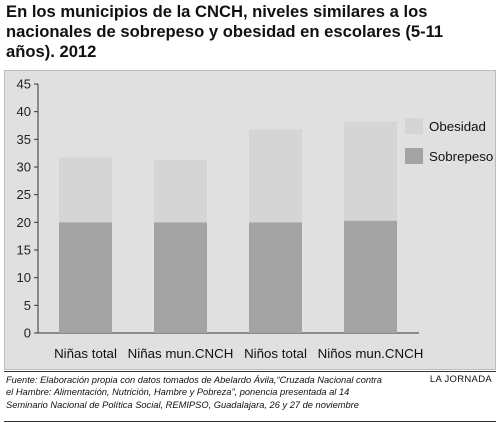 Image resolution: width=500 pixels, height=423 pixels. Describe the element at coordinates (250, 421) in the screenshot. I see `bottom-divider` at that location.